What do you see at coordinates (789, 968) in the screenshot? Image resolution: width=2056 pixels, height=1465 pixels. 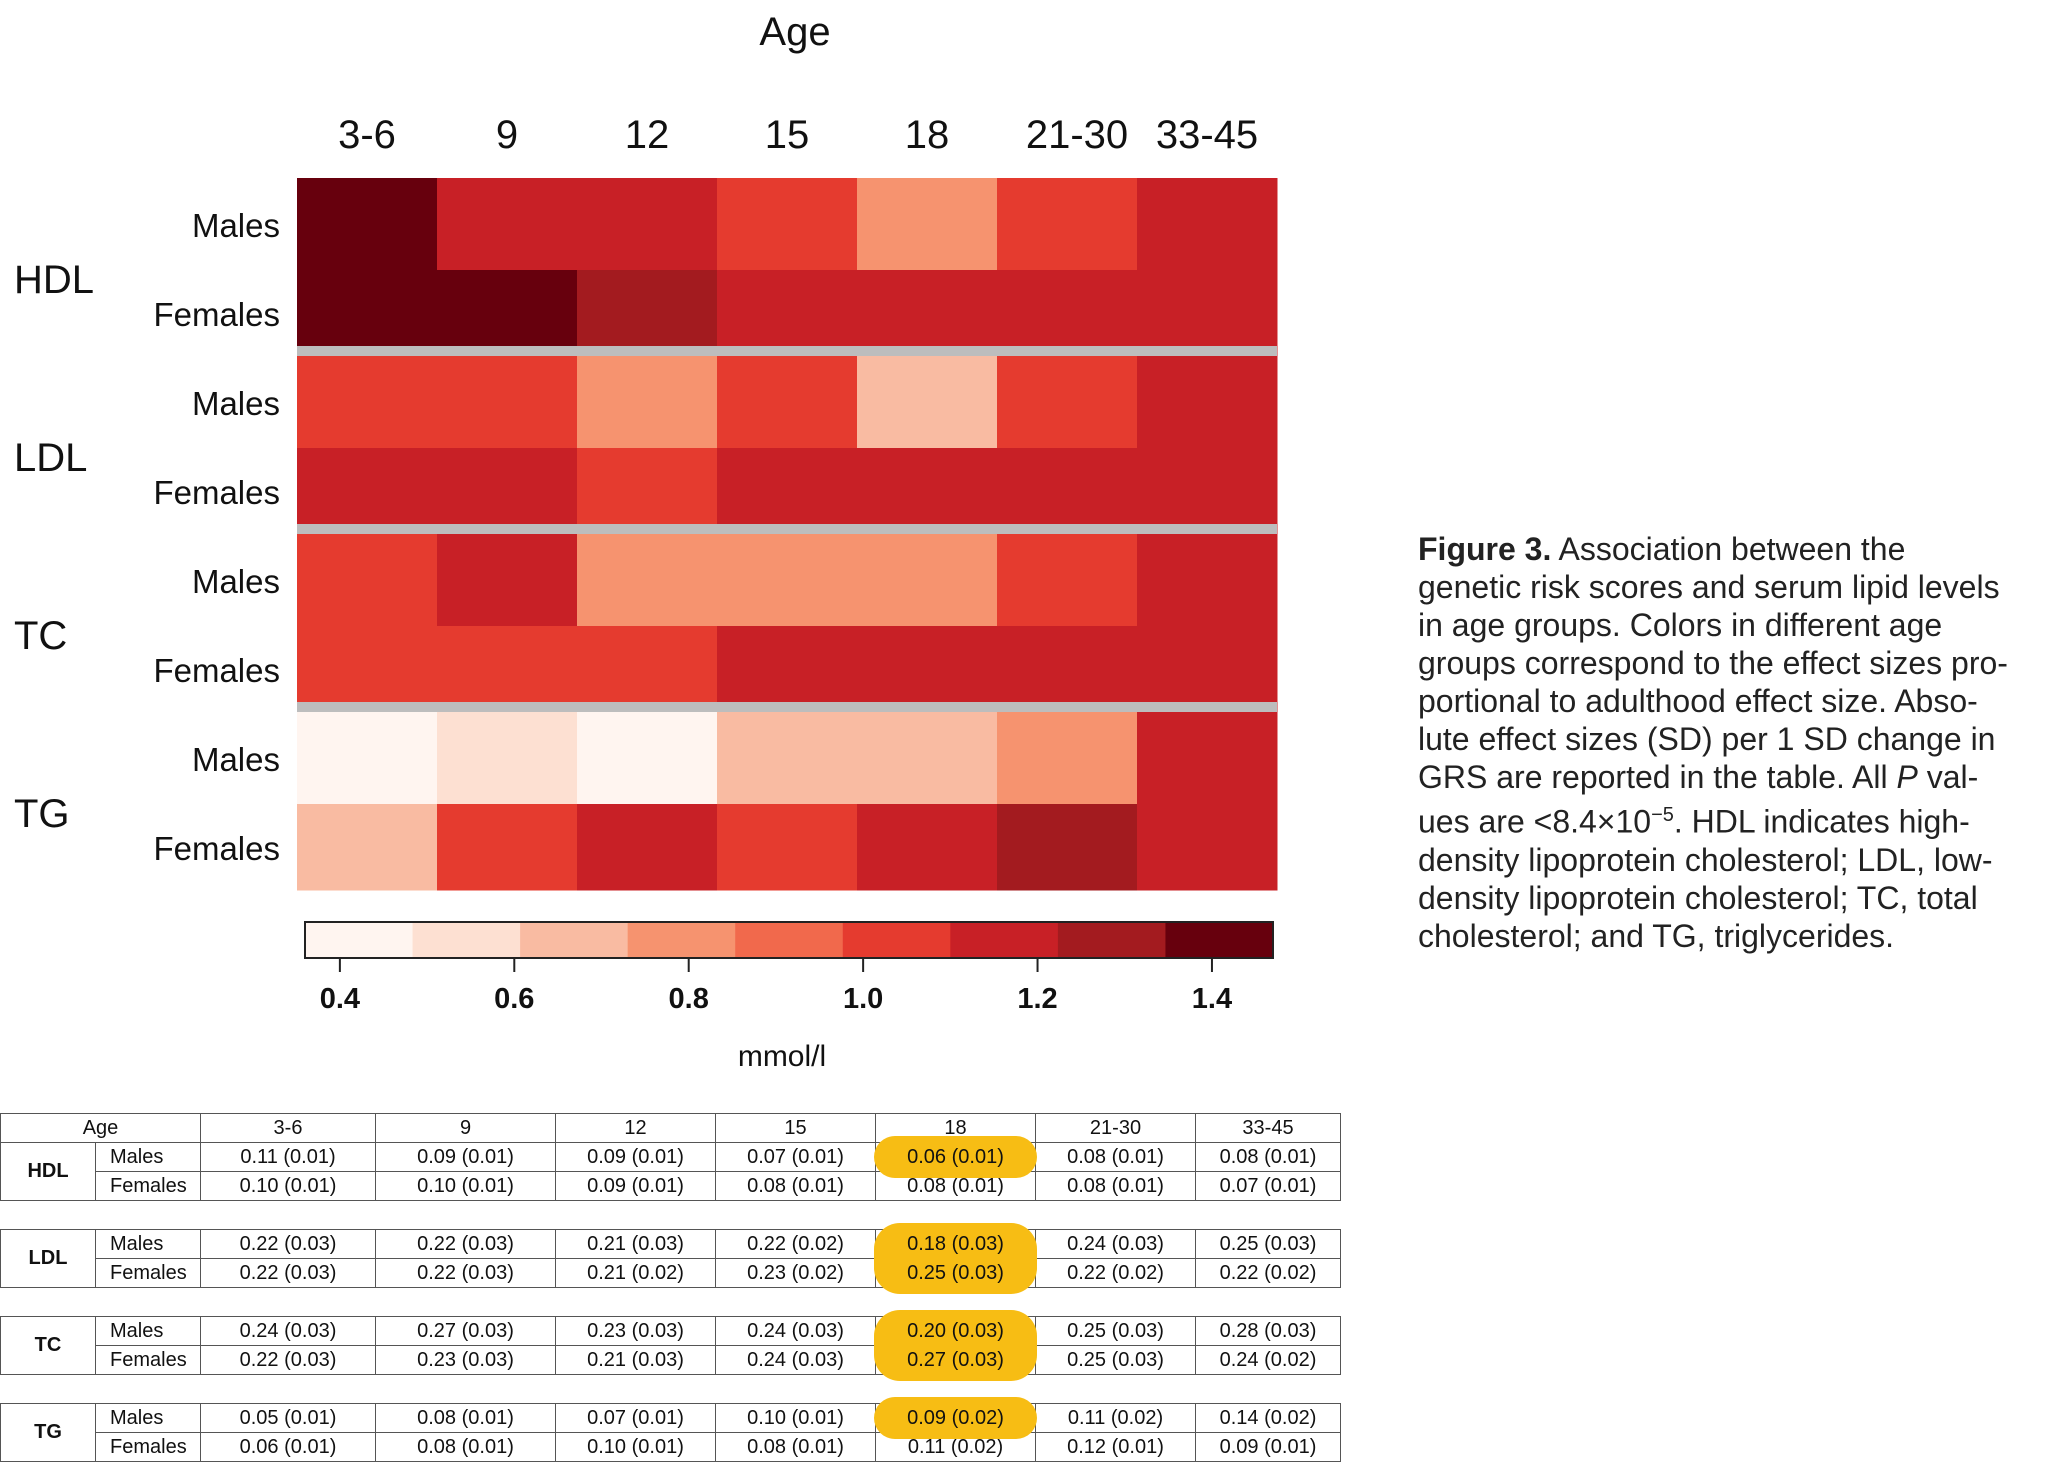 I see `color-legend: 0.4 0.6 0.8 1.0 1.2 1.4` at bounding box center [789, 968].